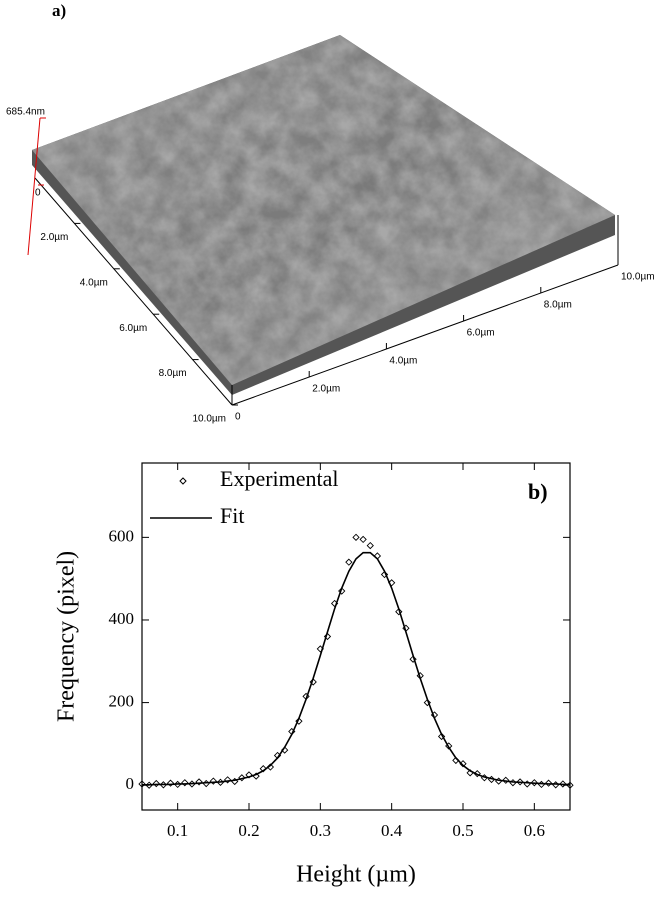 Image resolution: width=667 pixels, height=899 pixels. Describe the element at coordinates (34, 186) in the screenshot. I see `z-axis` at that location.